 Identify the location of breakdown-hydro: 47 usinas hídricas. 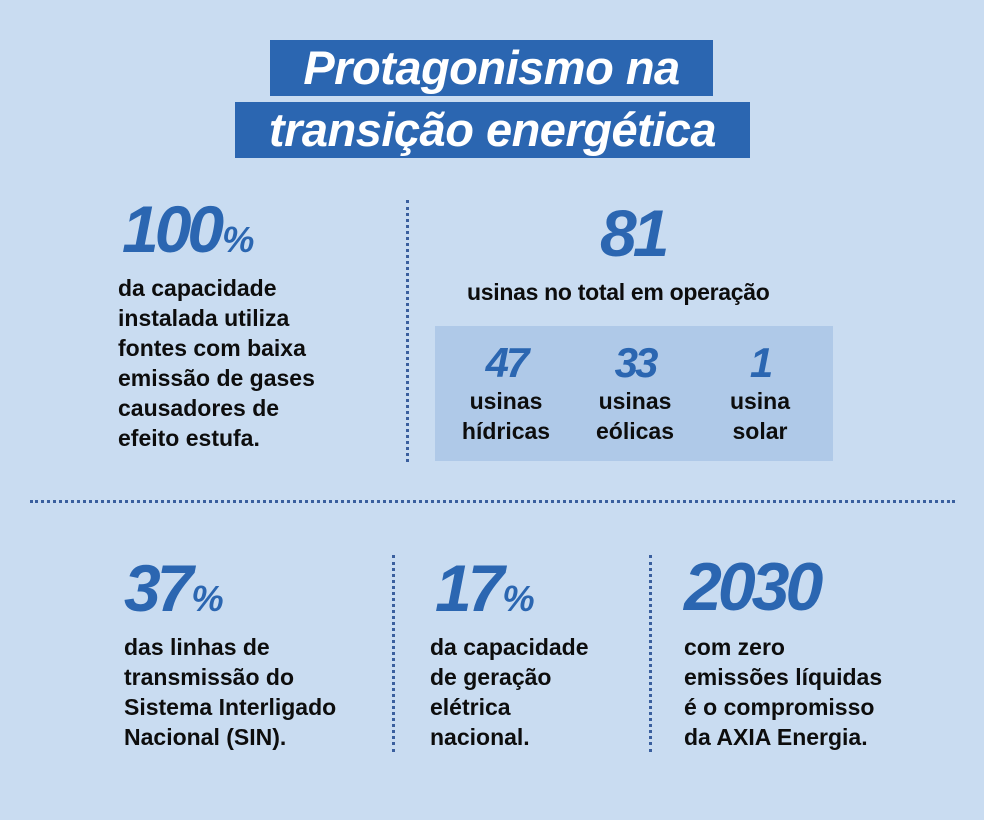
(506, 386).